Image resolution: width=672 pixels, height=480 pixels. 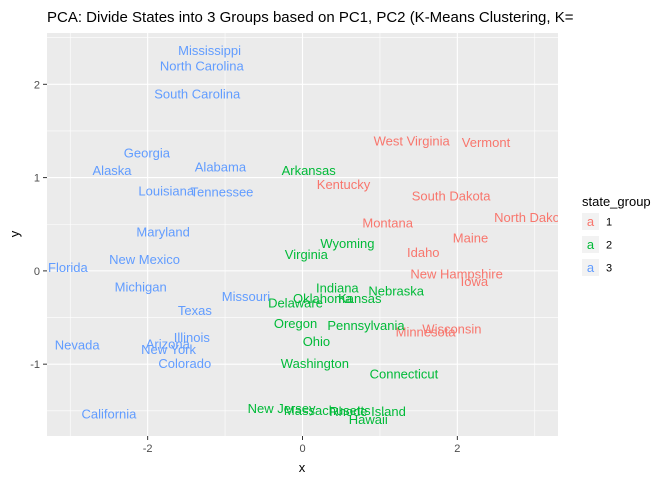 I want to click on state-label-hawaii: Hawaii, so click(x=368, y=419).